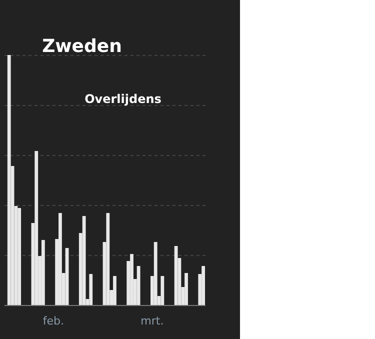 This screenshot has width=375, height=339. Describe the element at coordinates (82, 46) in the screenshot. I see `chart-title: Zweden` at that location.